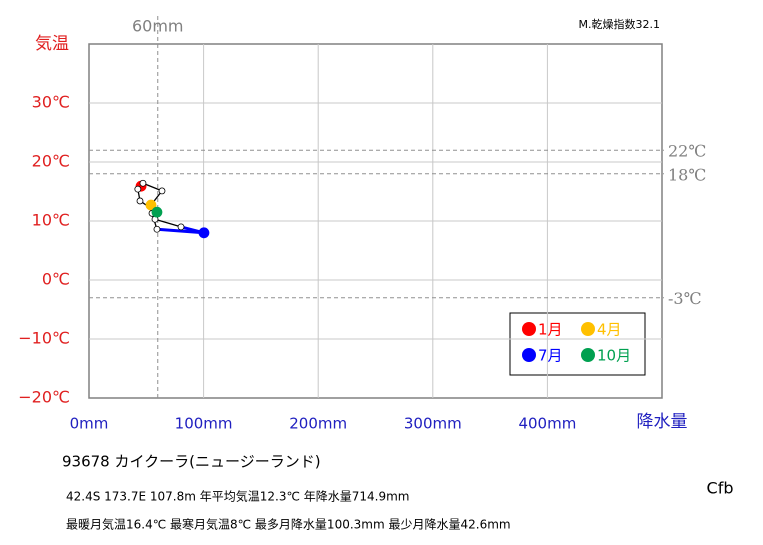 The width and height of the screenshot is (763, 545). What do you see at coordinates (51, 161) in the screenshot?
I see `y-tick-label: 20℃` at bounding box center [51, 161].